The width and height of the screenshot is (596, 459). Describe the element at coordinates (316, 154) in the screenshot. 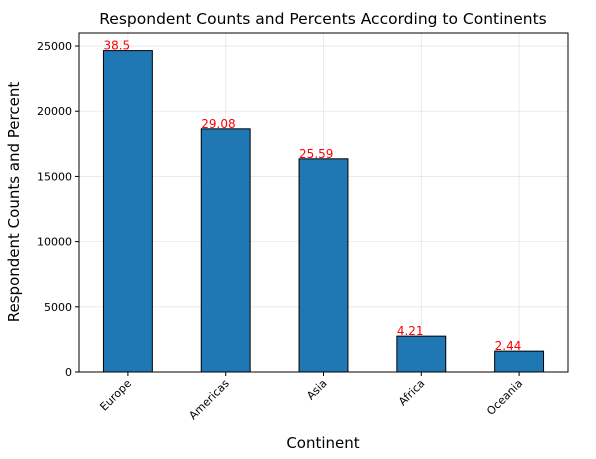

I see `data-label-asia: 25.59` at that location.